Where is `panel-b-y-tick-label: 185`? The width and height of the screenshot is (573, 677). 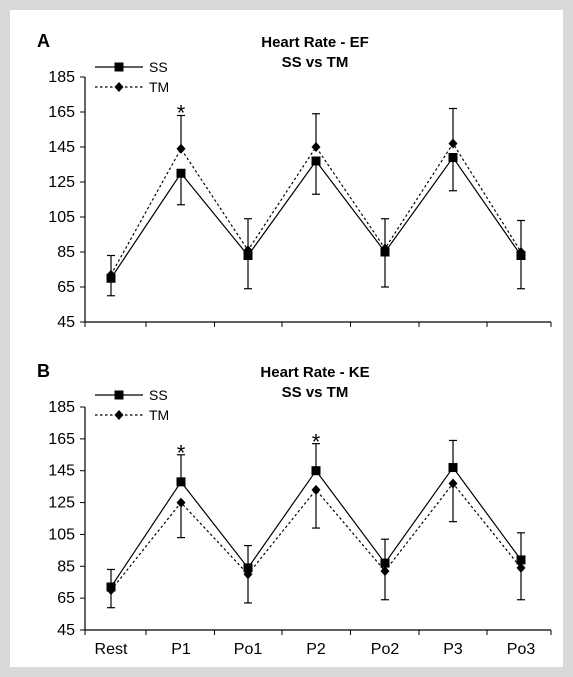 panel-b-y-tick-label: 185 is located at coordinates (61, 407).